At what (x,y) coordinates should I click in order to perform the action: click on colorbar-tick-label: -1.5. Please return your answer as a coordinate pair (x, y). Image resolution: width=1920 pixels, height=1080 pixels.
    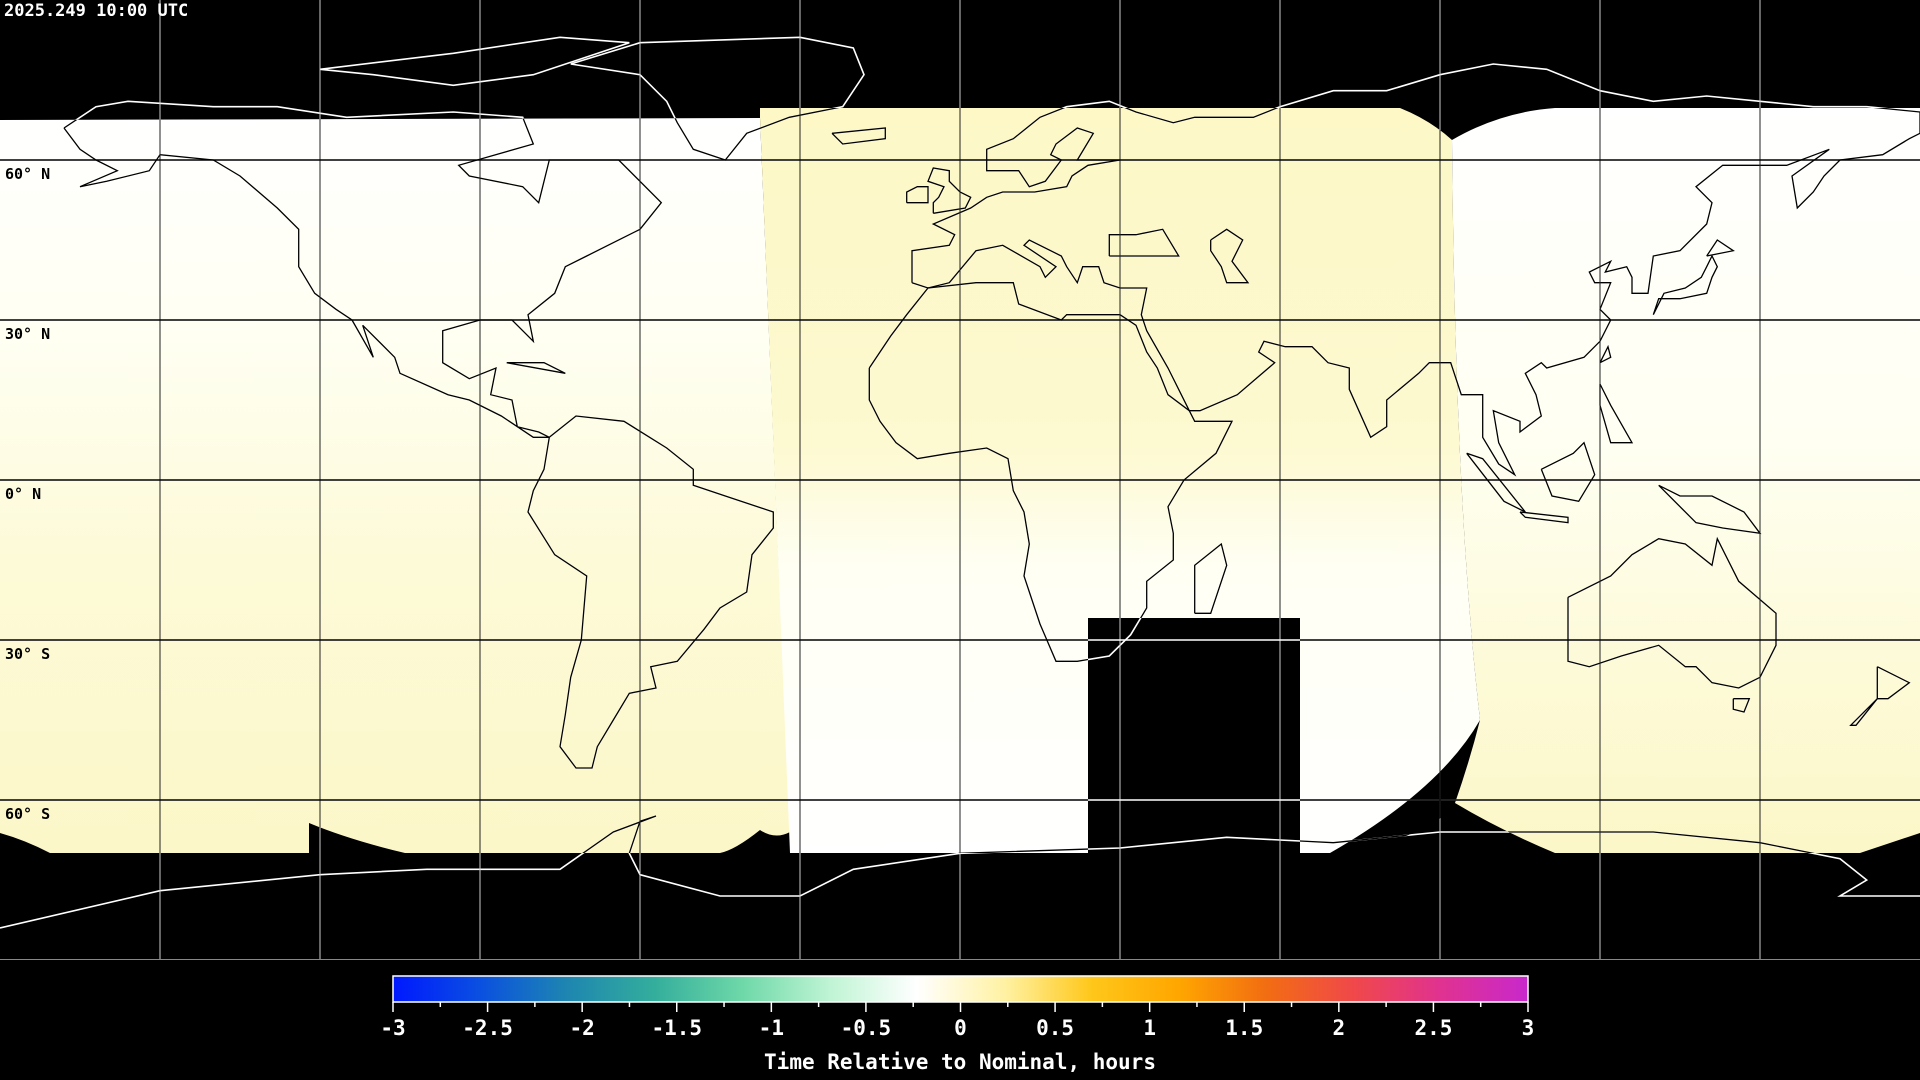
    Looking at the image, I should click on (676, 1028).